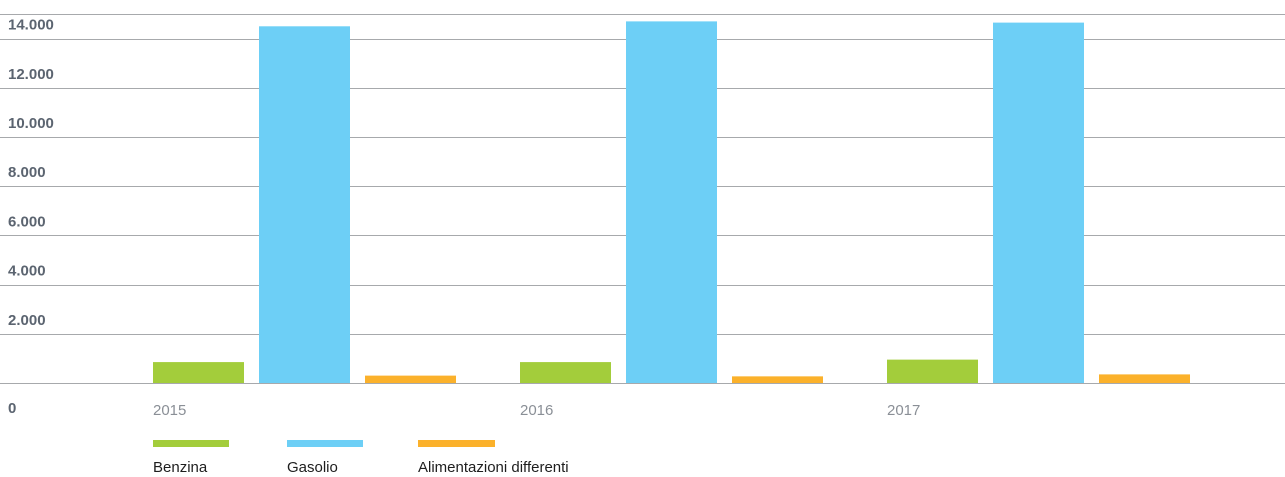 This screenshot has height=477, width=1285. I want to click on y-tick-label: 6.000, so click(27, 221).